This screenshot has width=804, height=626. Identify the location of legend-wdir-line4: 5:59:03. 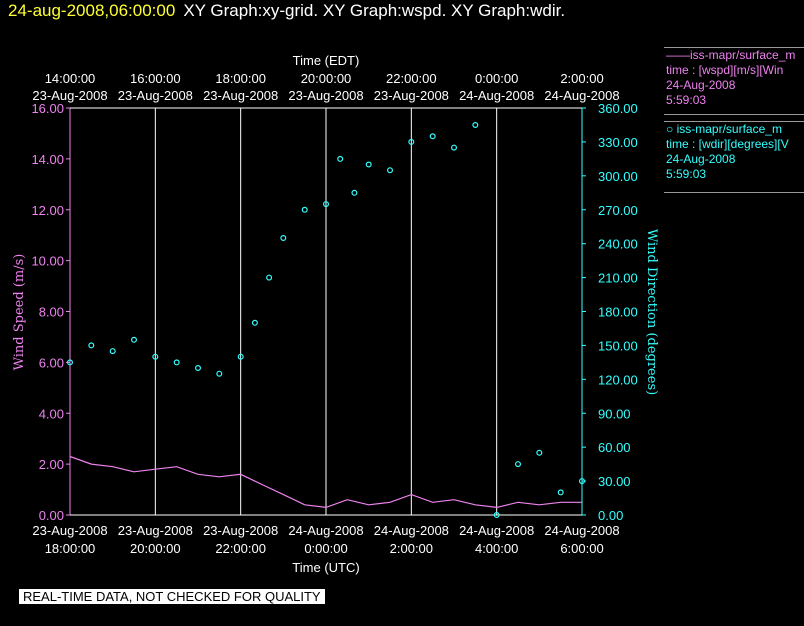
(686, 174).